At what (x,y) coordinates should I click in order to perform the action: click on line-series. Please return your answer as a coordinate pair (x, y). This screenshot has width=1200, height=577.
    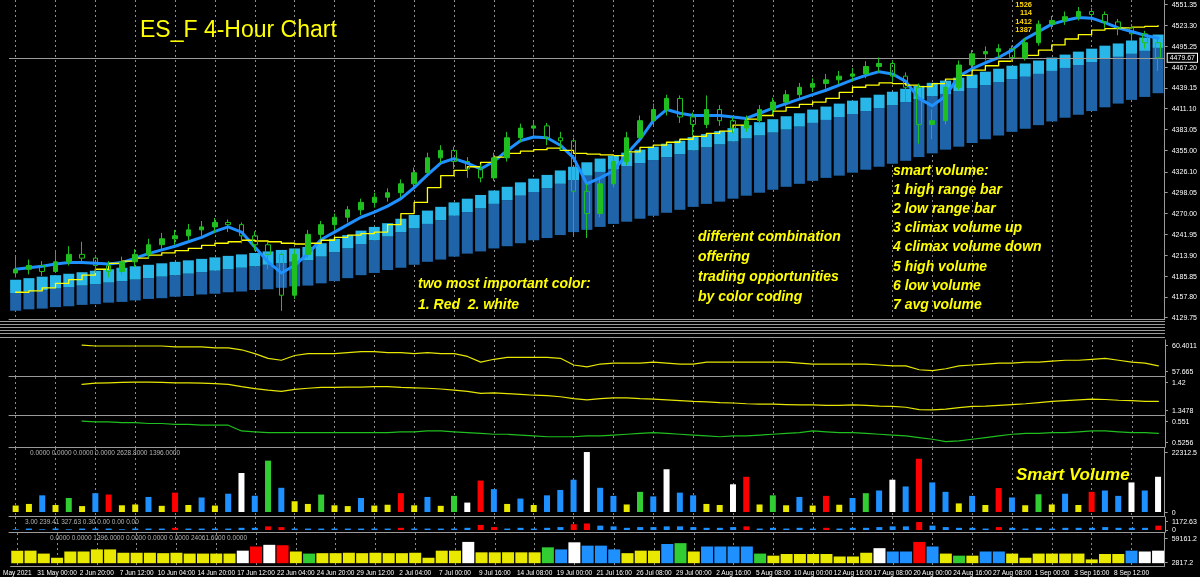
    Looking at the image, I should click on (620, 431).